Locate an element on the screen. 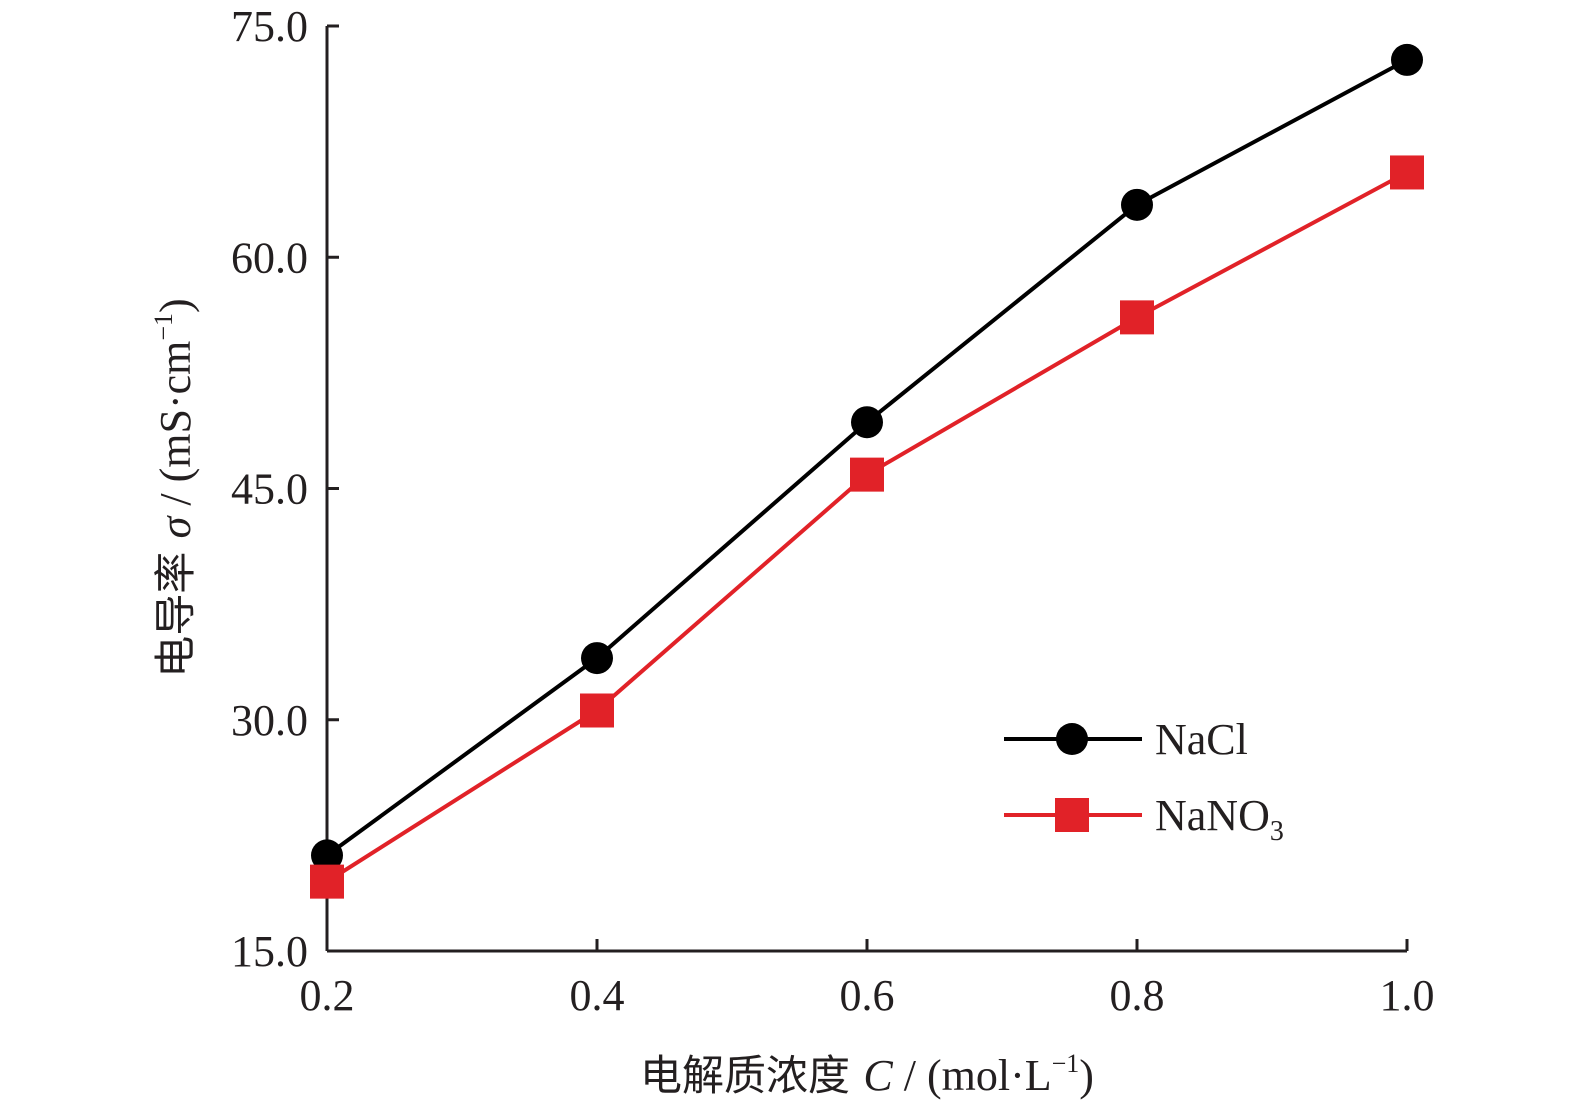 The height and width of the screenshot is (1109, 1575). legend-item-nacl: NaCl is located at coordinates (1126, 739).